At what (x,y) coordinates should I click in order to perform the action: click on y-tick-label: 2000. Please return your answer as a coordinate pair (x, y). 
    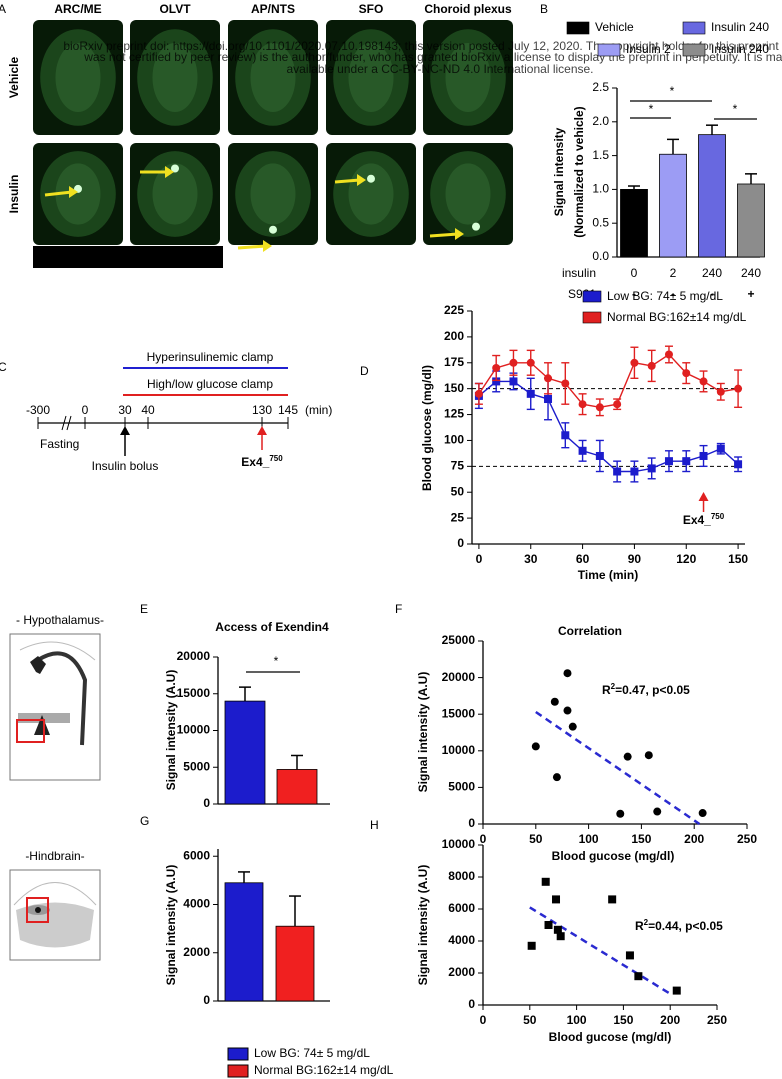
    Looking at the image, I should click on (196, 952).